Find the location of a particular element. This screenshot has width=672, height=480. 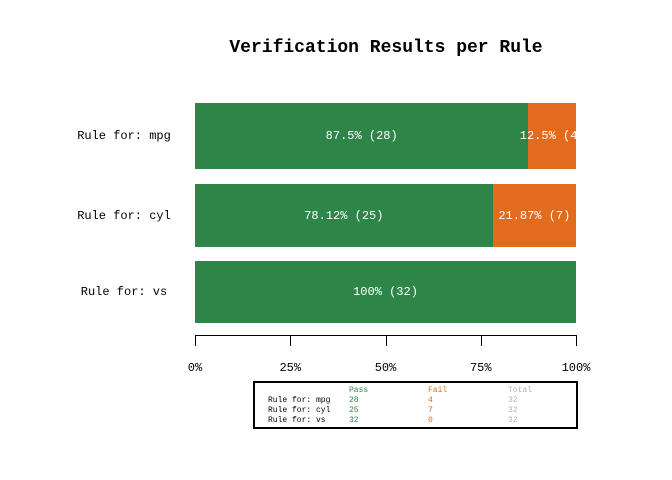

x-axis-label-0: 0% is located at coordinates (195, 368).